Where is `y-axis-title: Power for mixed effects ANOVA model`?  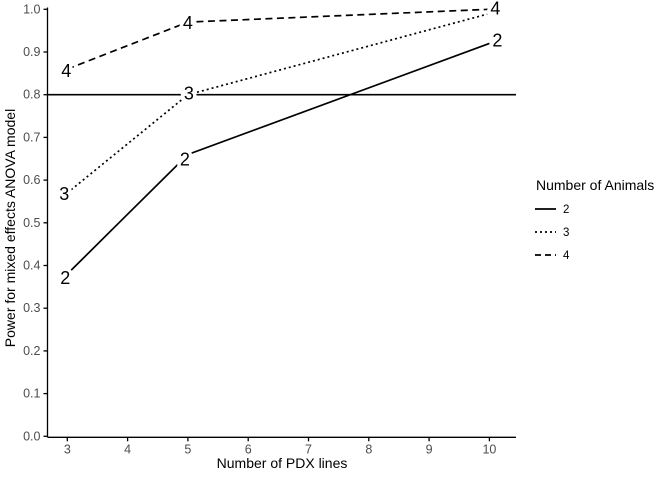 y-axis-title: Power for mixed effects ANOVA model is located at coordinates (10, 228).